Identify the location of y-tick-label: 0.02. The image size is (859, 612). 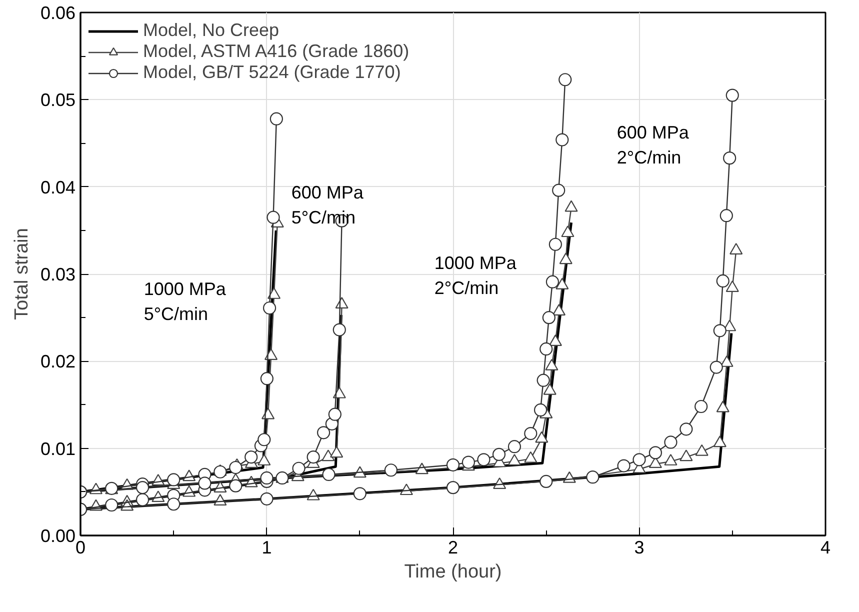
(58, 362).